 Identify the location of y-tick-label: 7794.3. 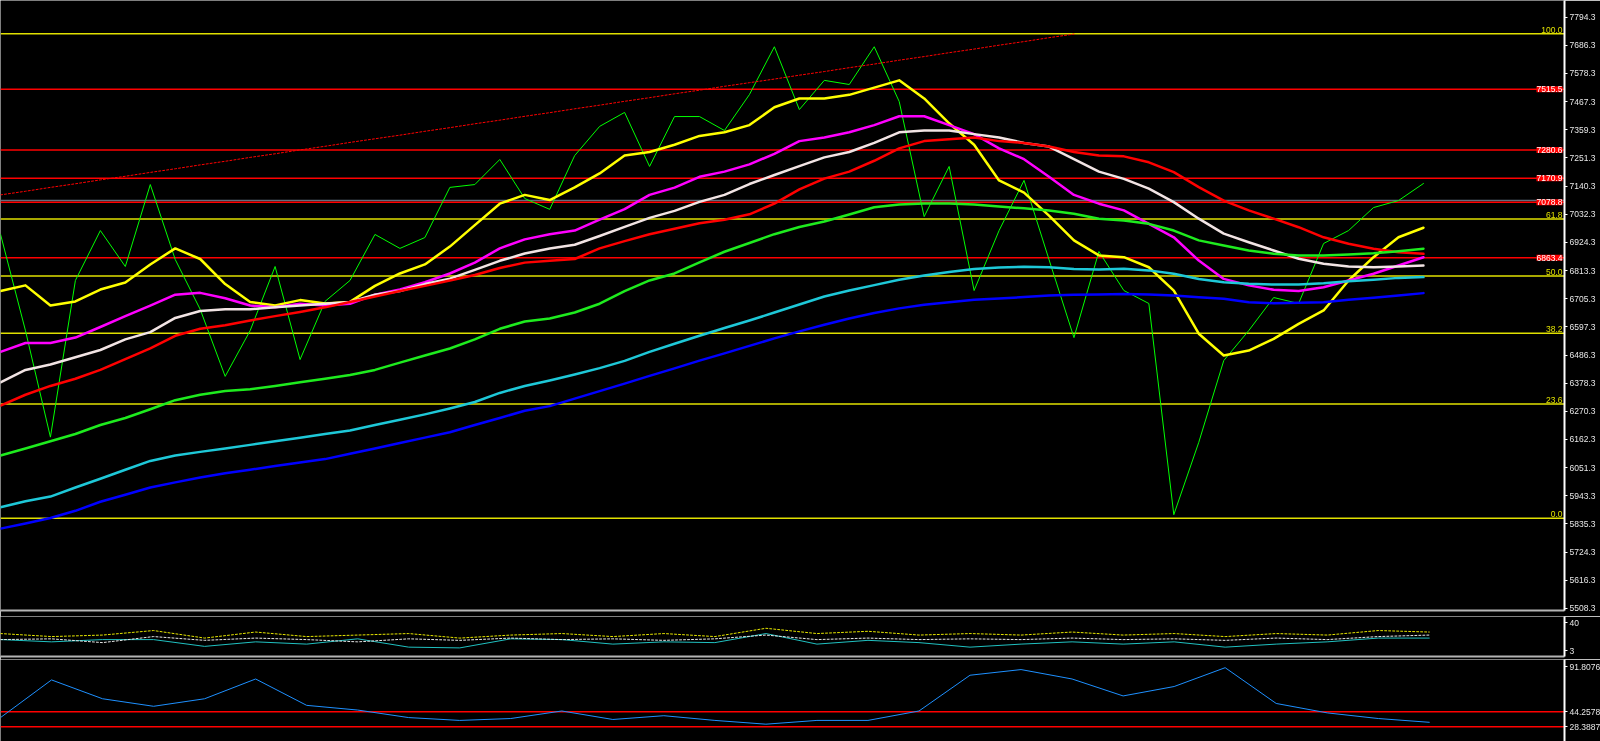
(1582, 17).